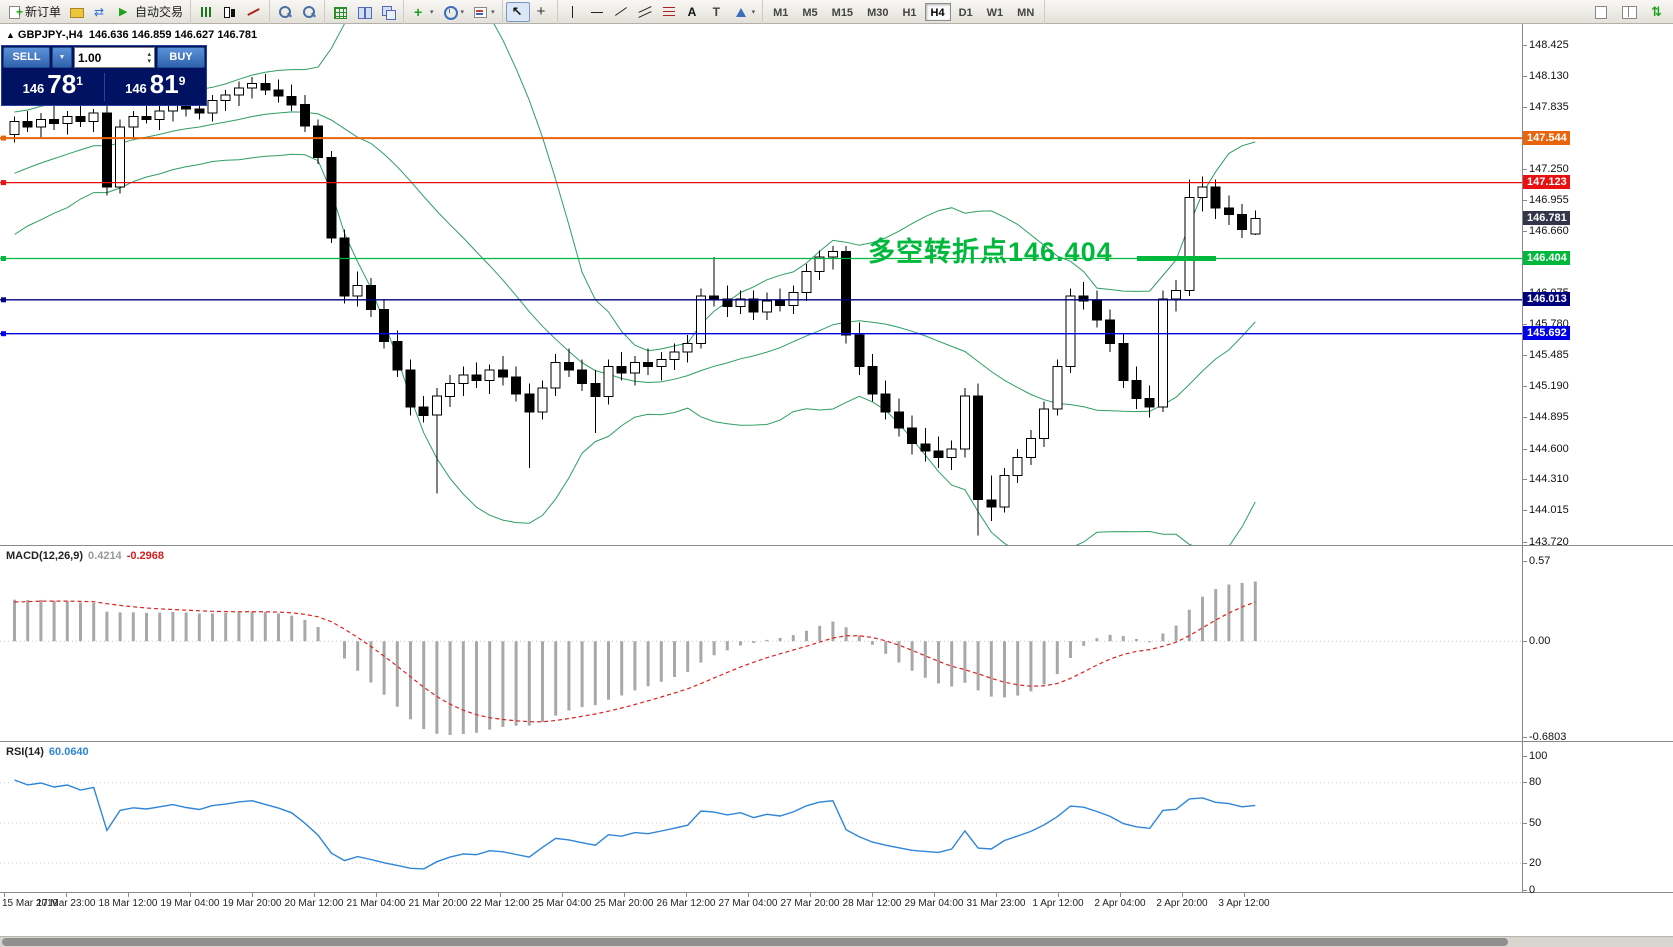  I want to click on cursor-button, so click(517, 11).